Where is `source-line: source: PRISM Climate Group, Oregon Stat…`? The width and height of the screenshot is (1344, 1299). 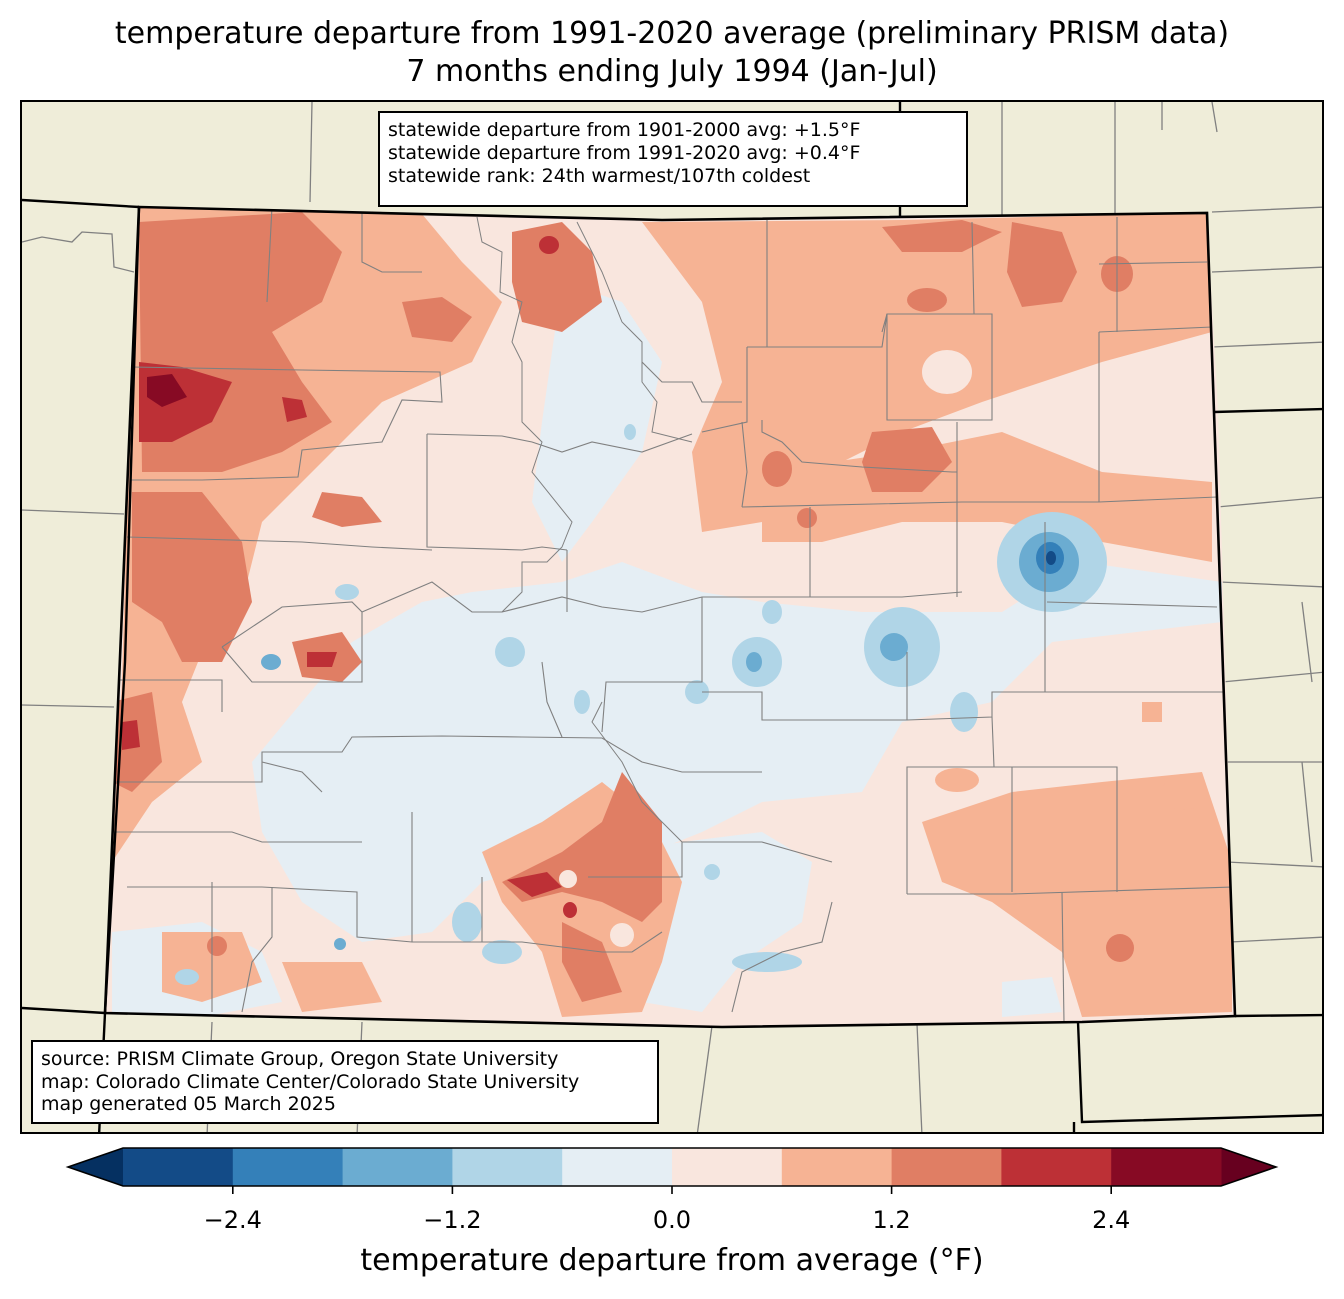
source-line: source: PRISM Climate Group, Oregon Stat… is located at coordinates (300, 1059).